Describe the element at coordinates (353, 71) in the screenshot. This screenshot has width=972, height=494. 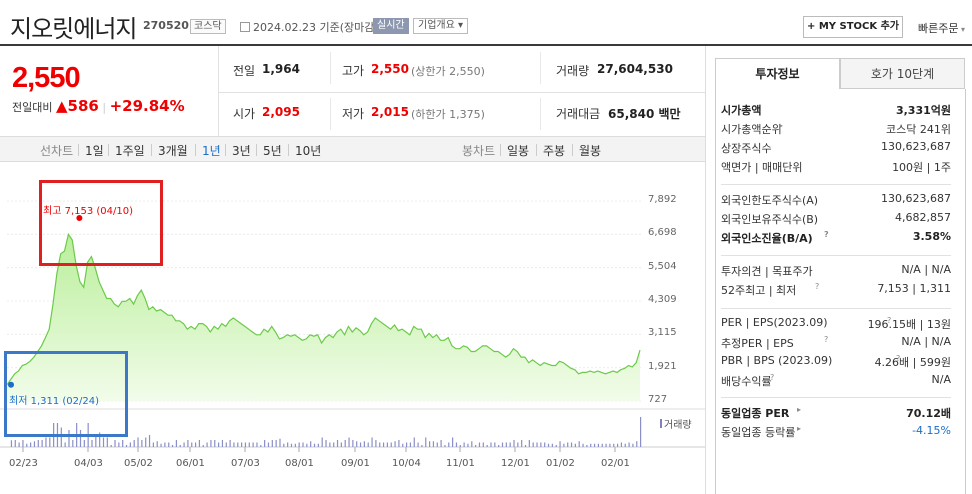
I see `high-label: 고가` at that location.